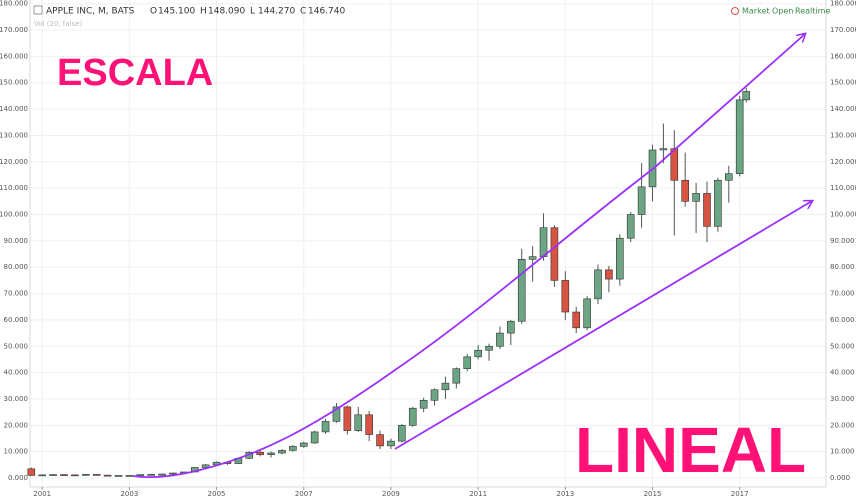 This screenshot has height=499, width=856. I want to click on x-tick-label: 2005, so click(217, 494).